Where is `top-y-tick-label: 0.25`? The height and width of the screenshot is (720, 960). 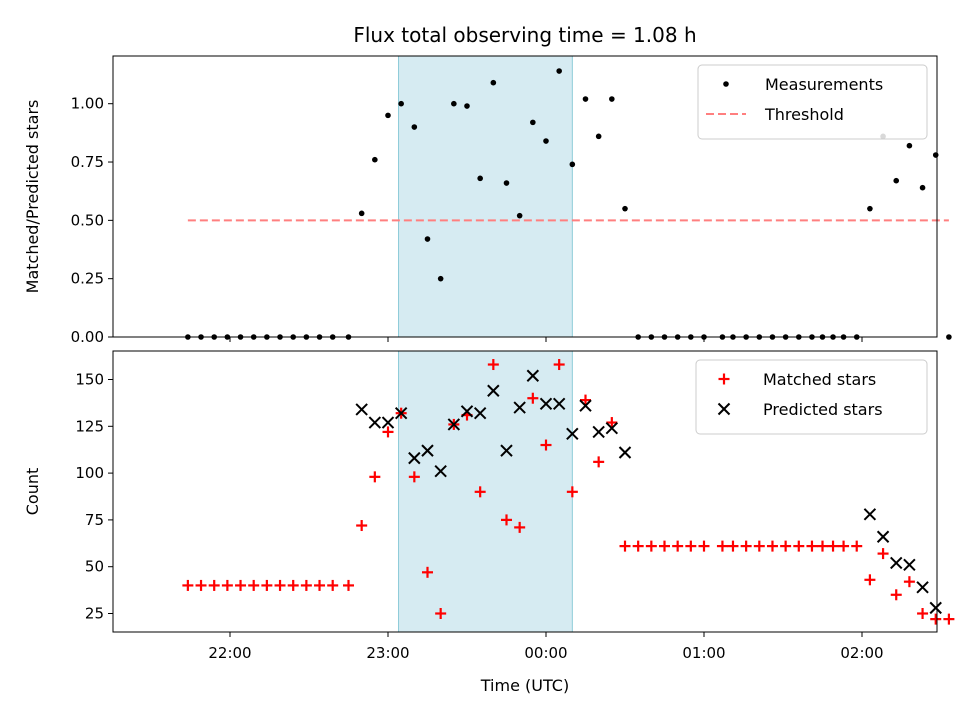
top-y-tick-label: 0.25 is located at coordinates (87, 279).